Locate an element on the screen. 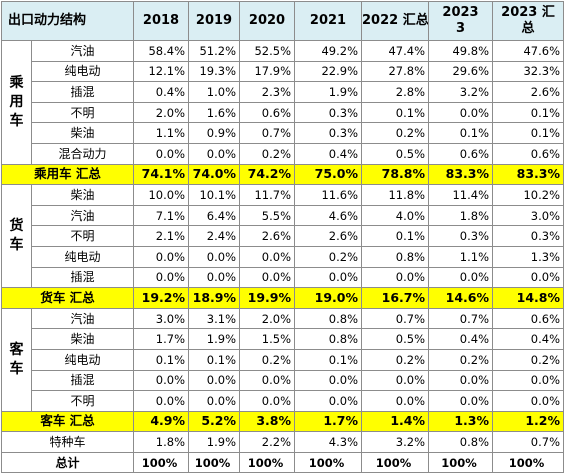 The height and width of the screenshot is (473, 564). value-cell: 29.6% is located at coordinates (461, 71).